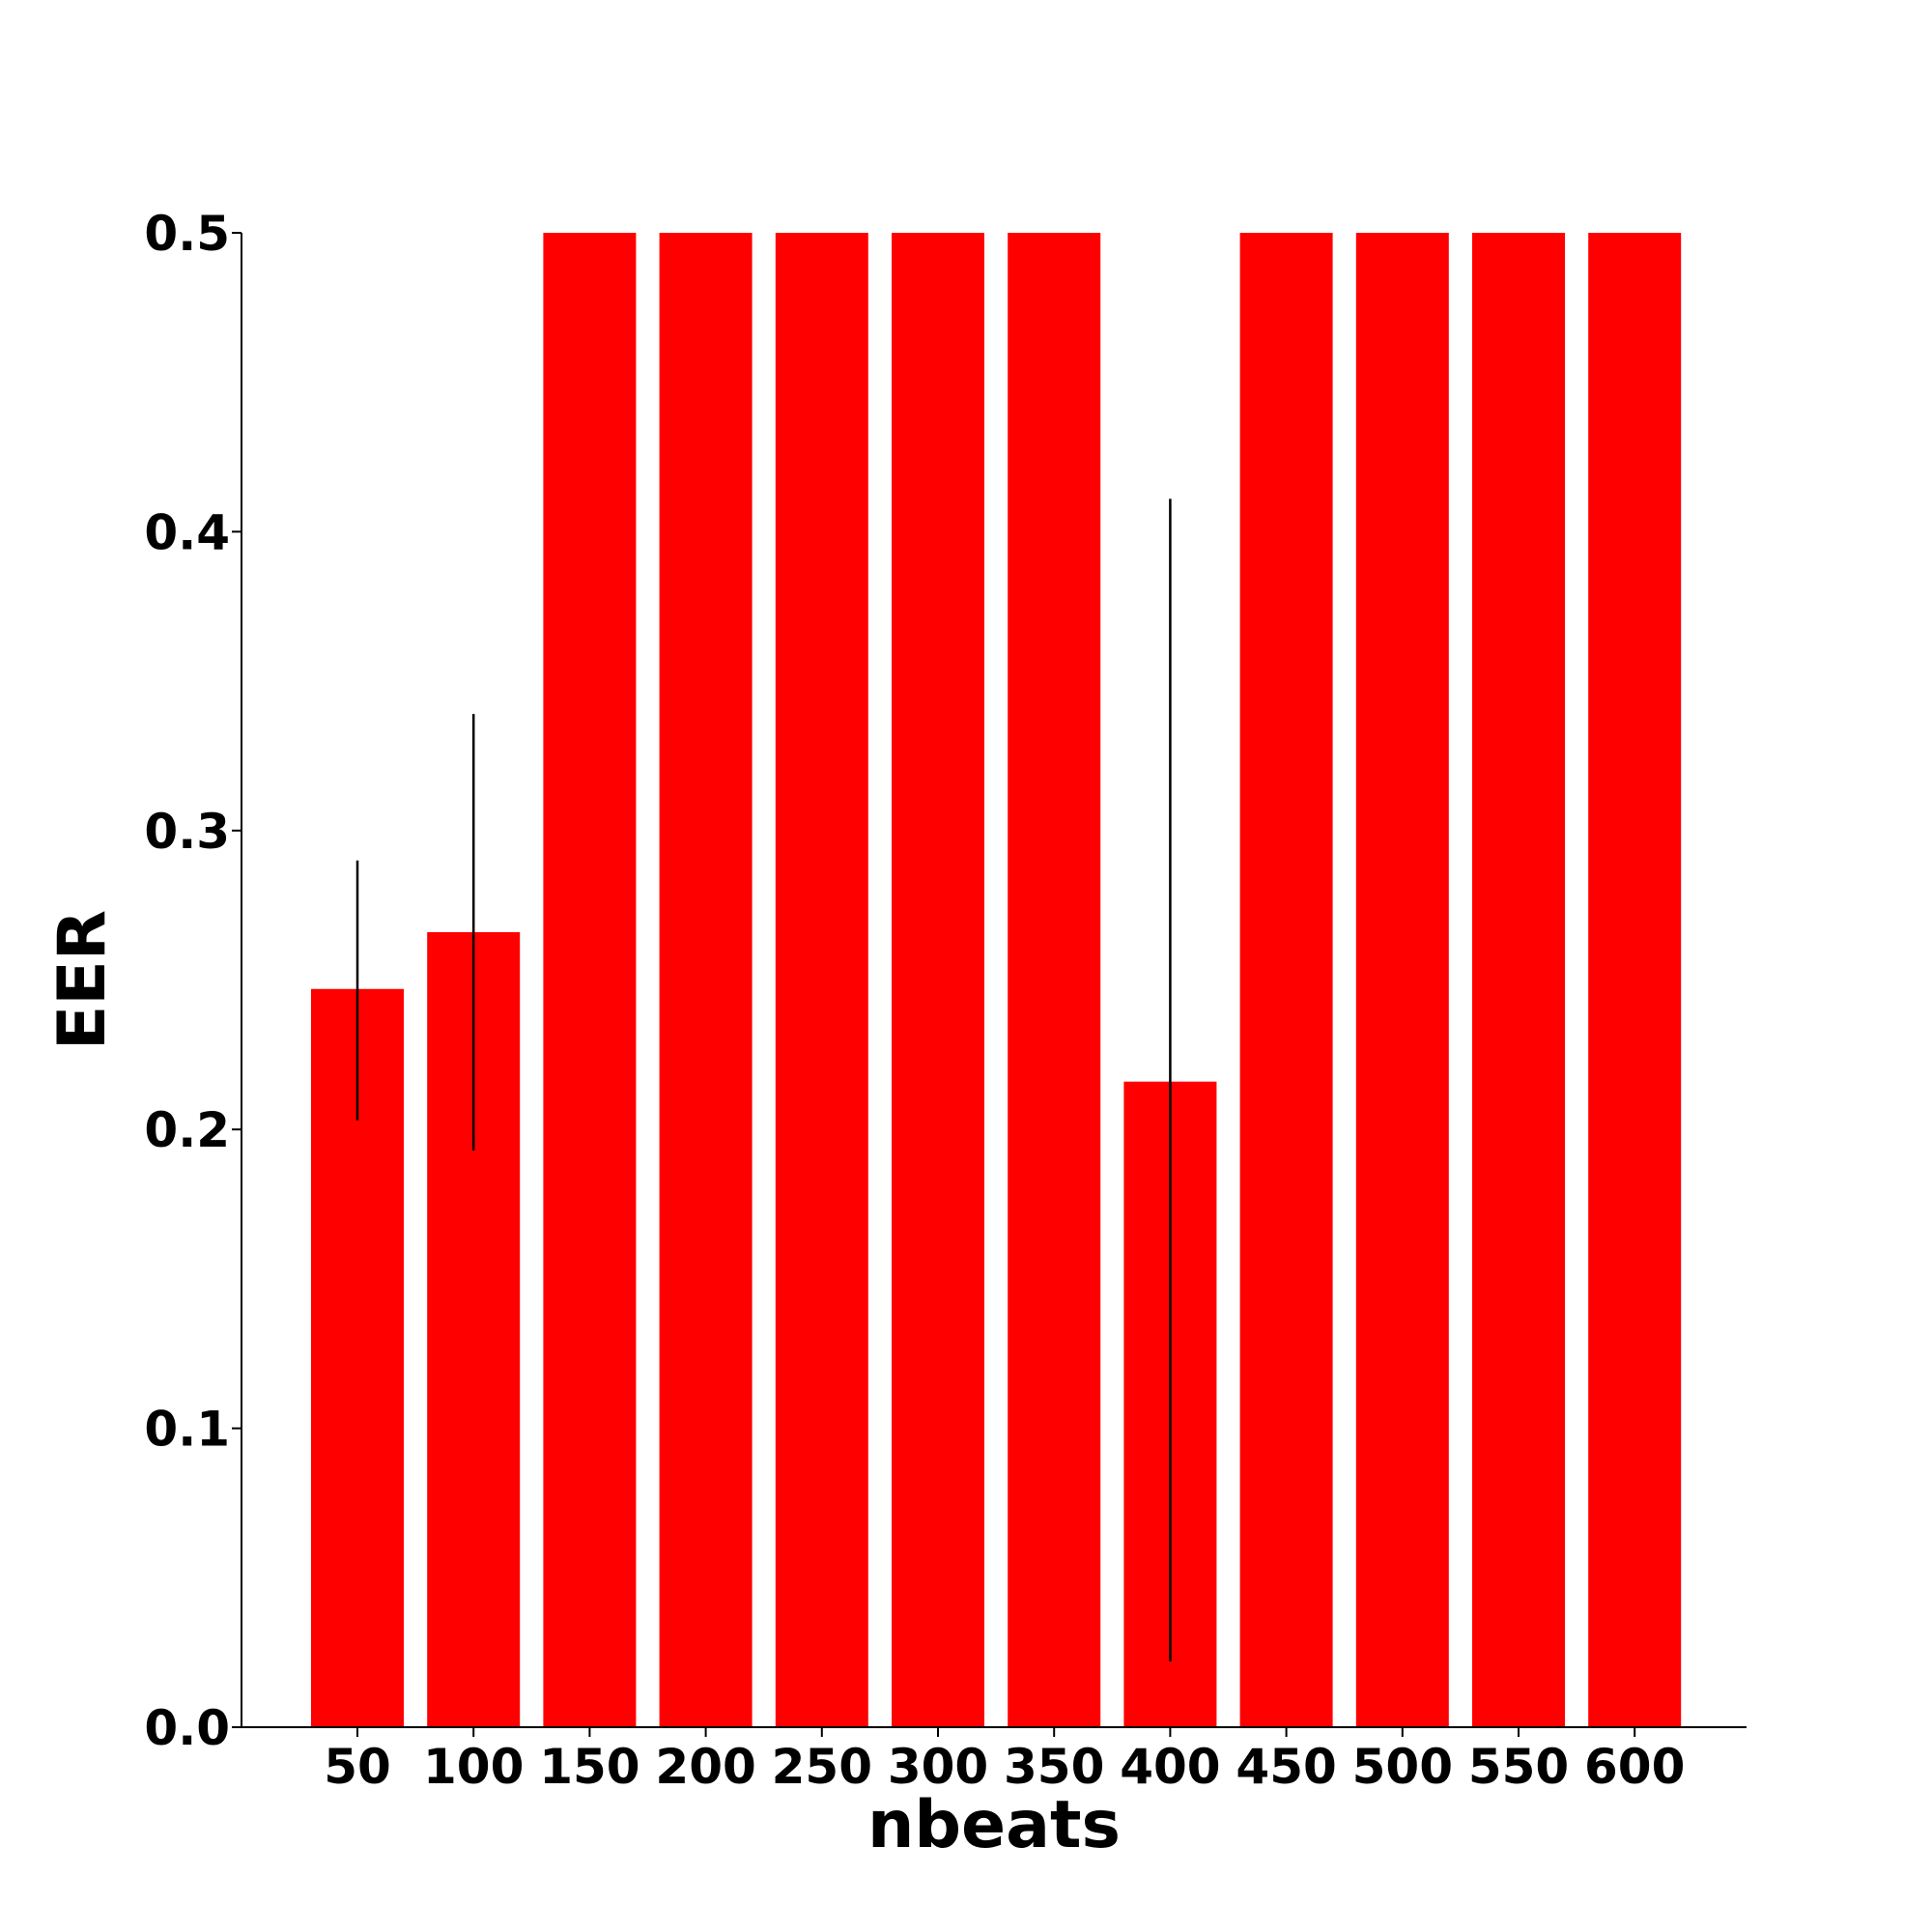 This screenshot has height=1932, width=1932. I want to click on x-tick-label-200: 200, so click(705, 1767).